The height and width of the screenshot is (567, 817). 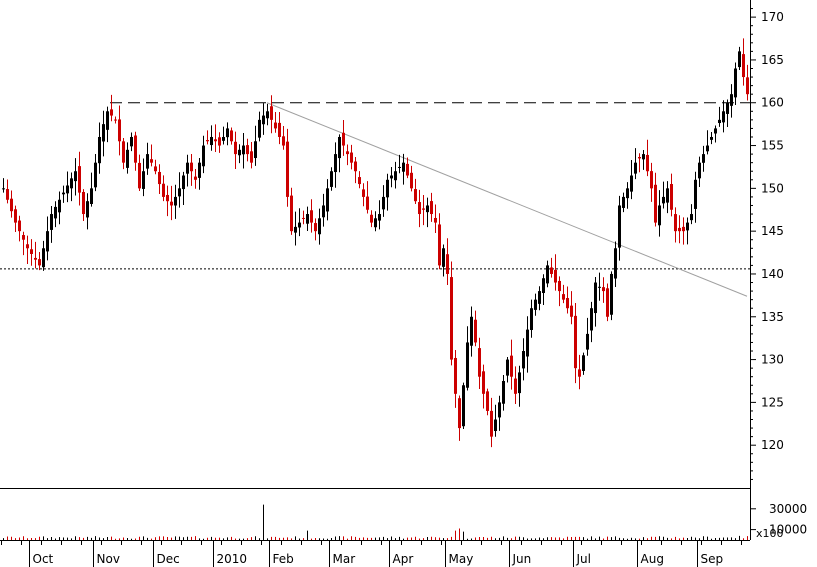 I want to click on price-tick-label: 155, so click(x=772, y=146).